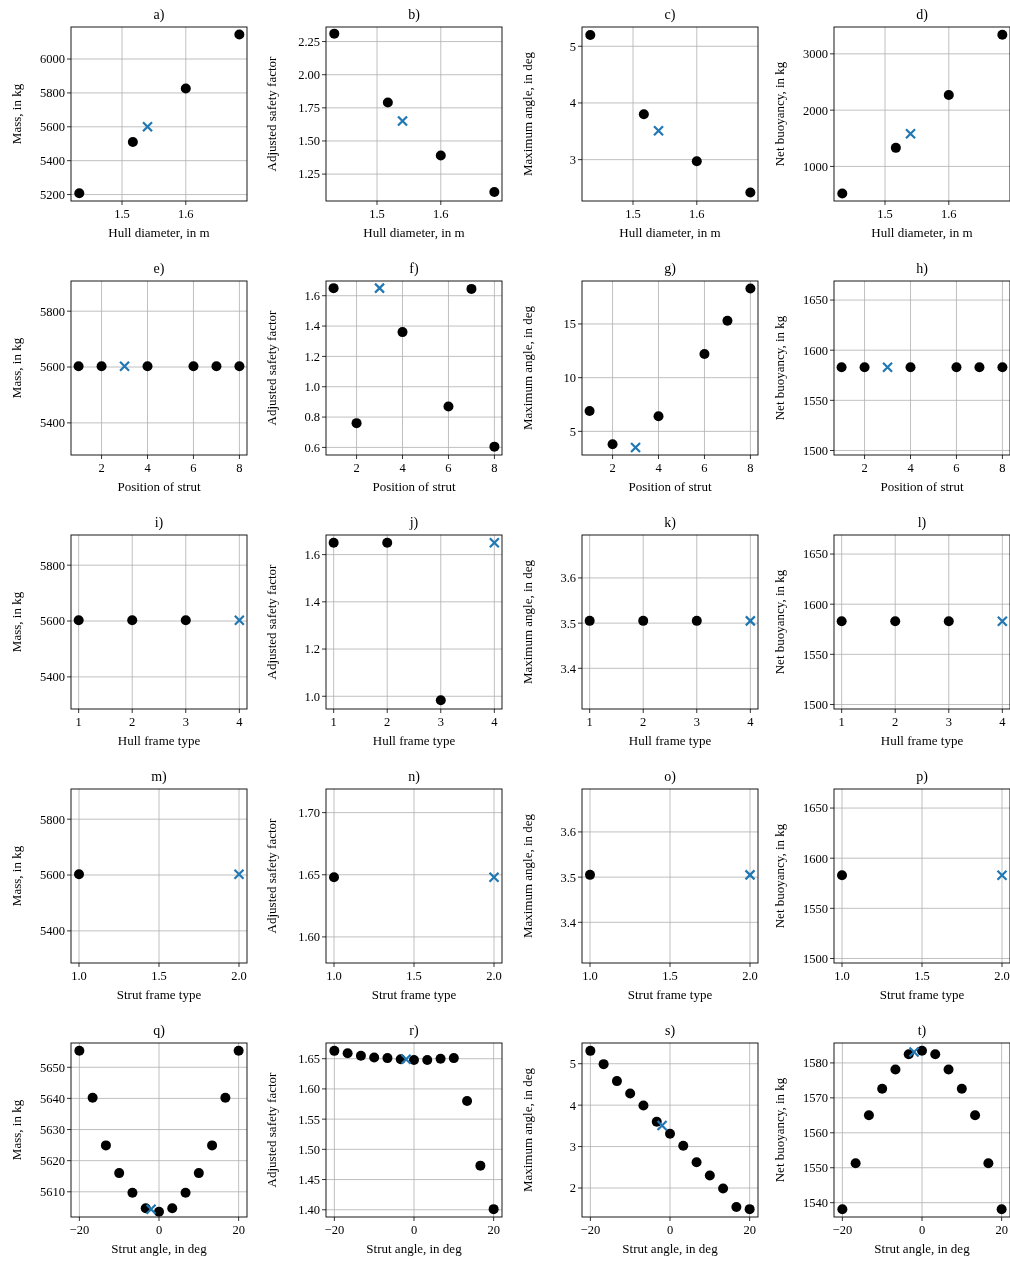 This screenshot has width=1010, height=1266. Describe the element at coordinates (815, 604) in the screenshot. I see `y-tick-label: 1600` at that location.